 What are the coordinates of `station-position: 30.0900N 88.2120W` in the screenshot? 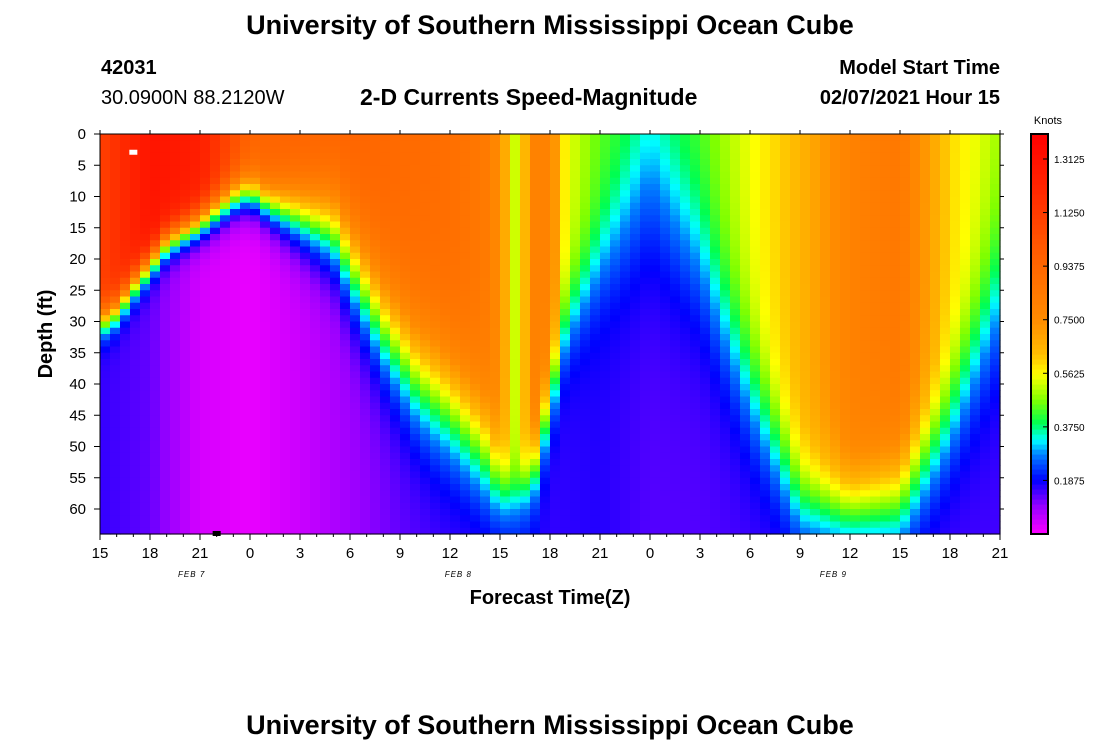 It's located at (193, 98).